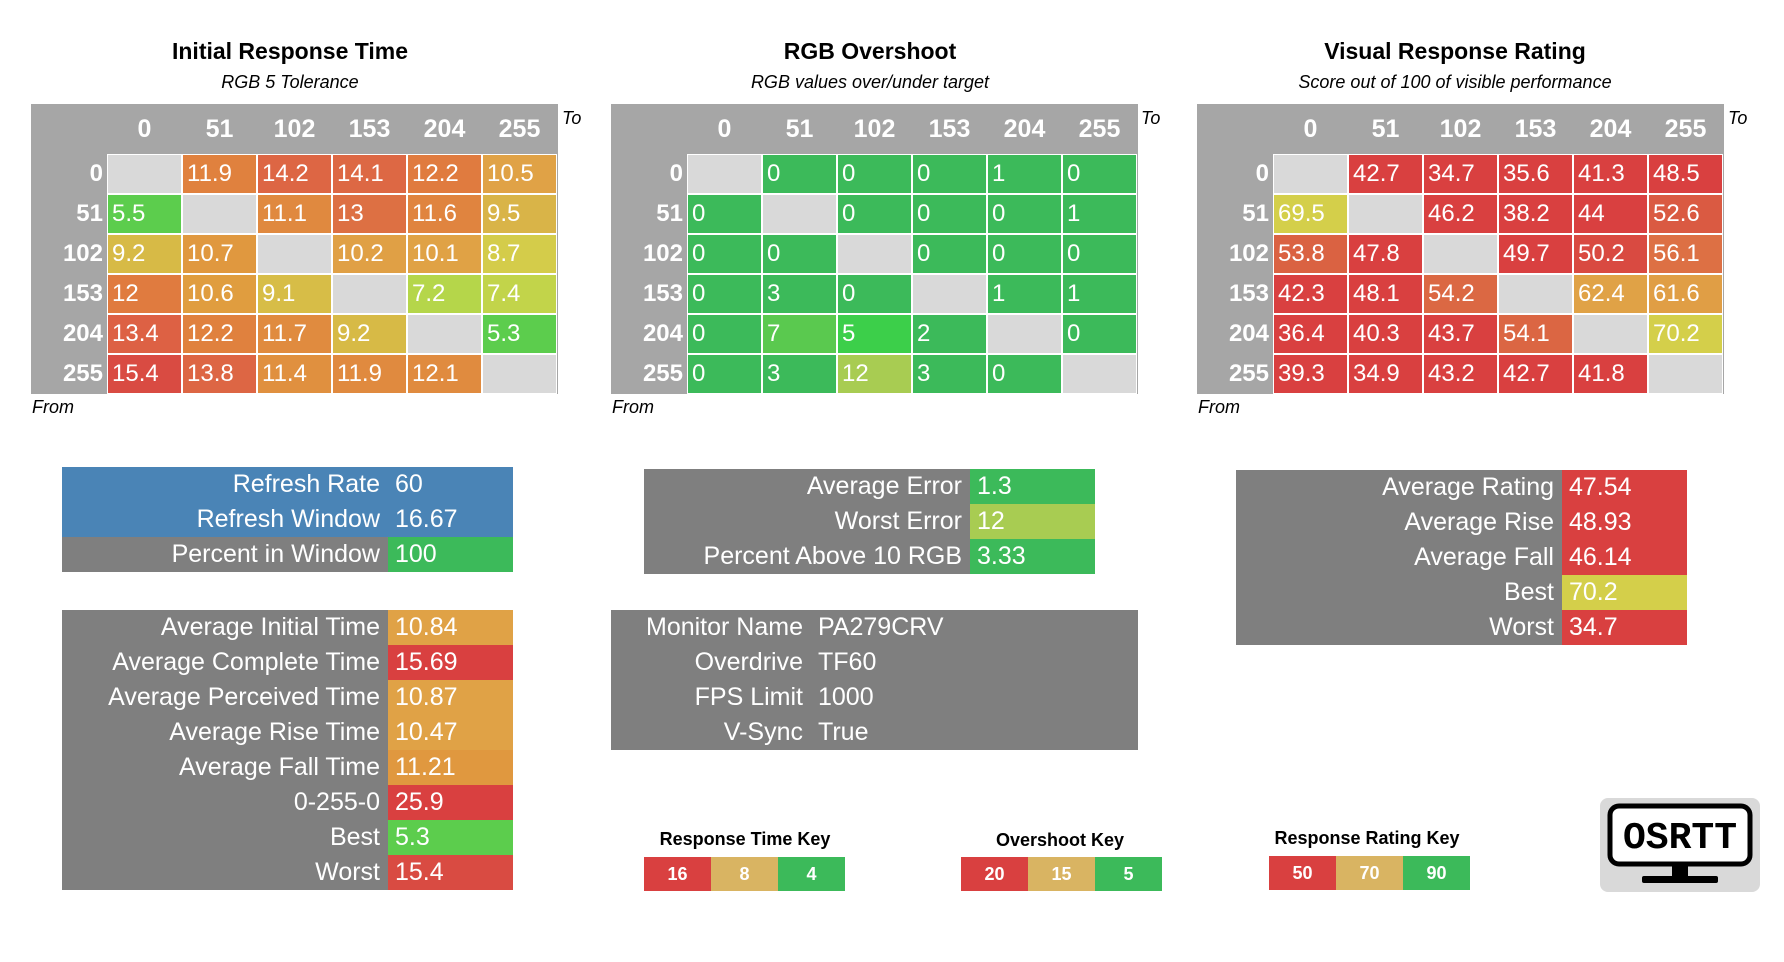 The height and width of the screenshot is (962, 1784). Describe the element at coordinates (1099, 129) in the screenshot. I see `column-header: 255` at that location.